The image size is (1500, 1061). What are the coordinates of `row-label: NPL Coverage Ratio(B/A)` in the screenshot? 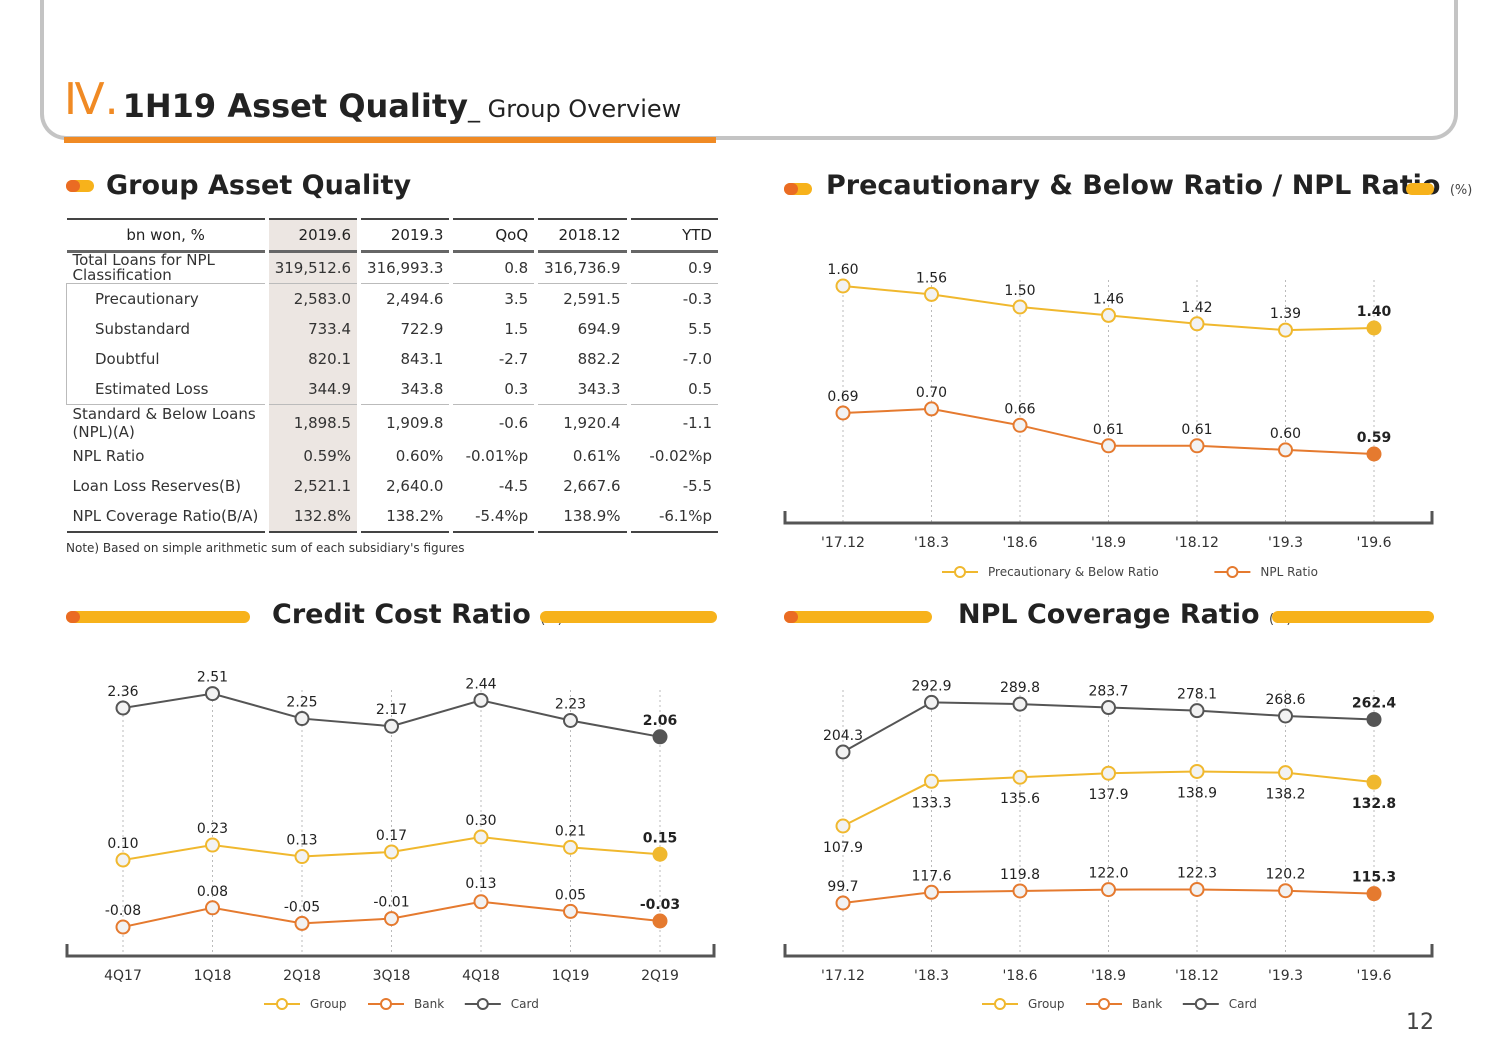 It's located at (166, 517).